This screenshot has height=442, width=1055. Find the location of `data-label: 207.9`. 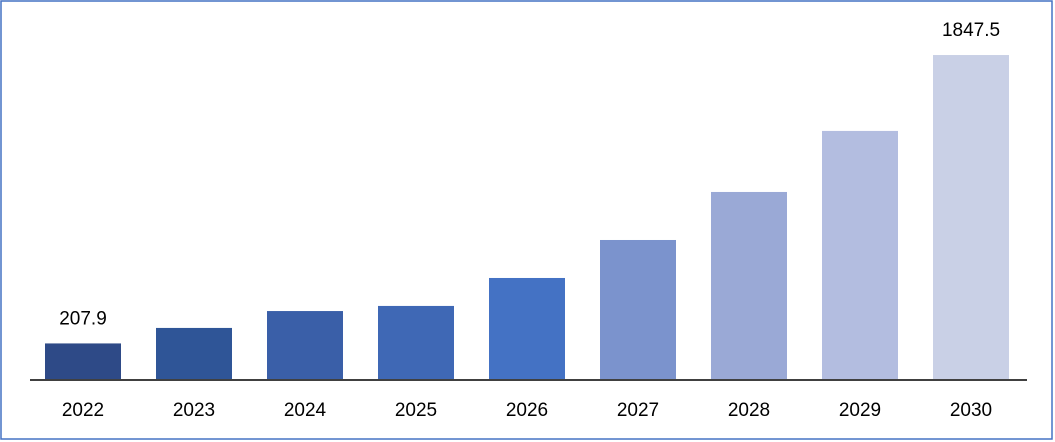

data-label: 207.9 is located at coordinates (83, 318).